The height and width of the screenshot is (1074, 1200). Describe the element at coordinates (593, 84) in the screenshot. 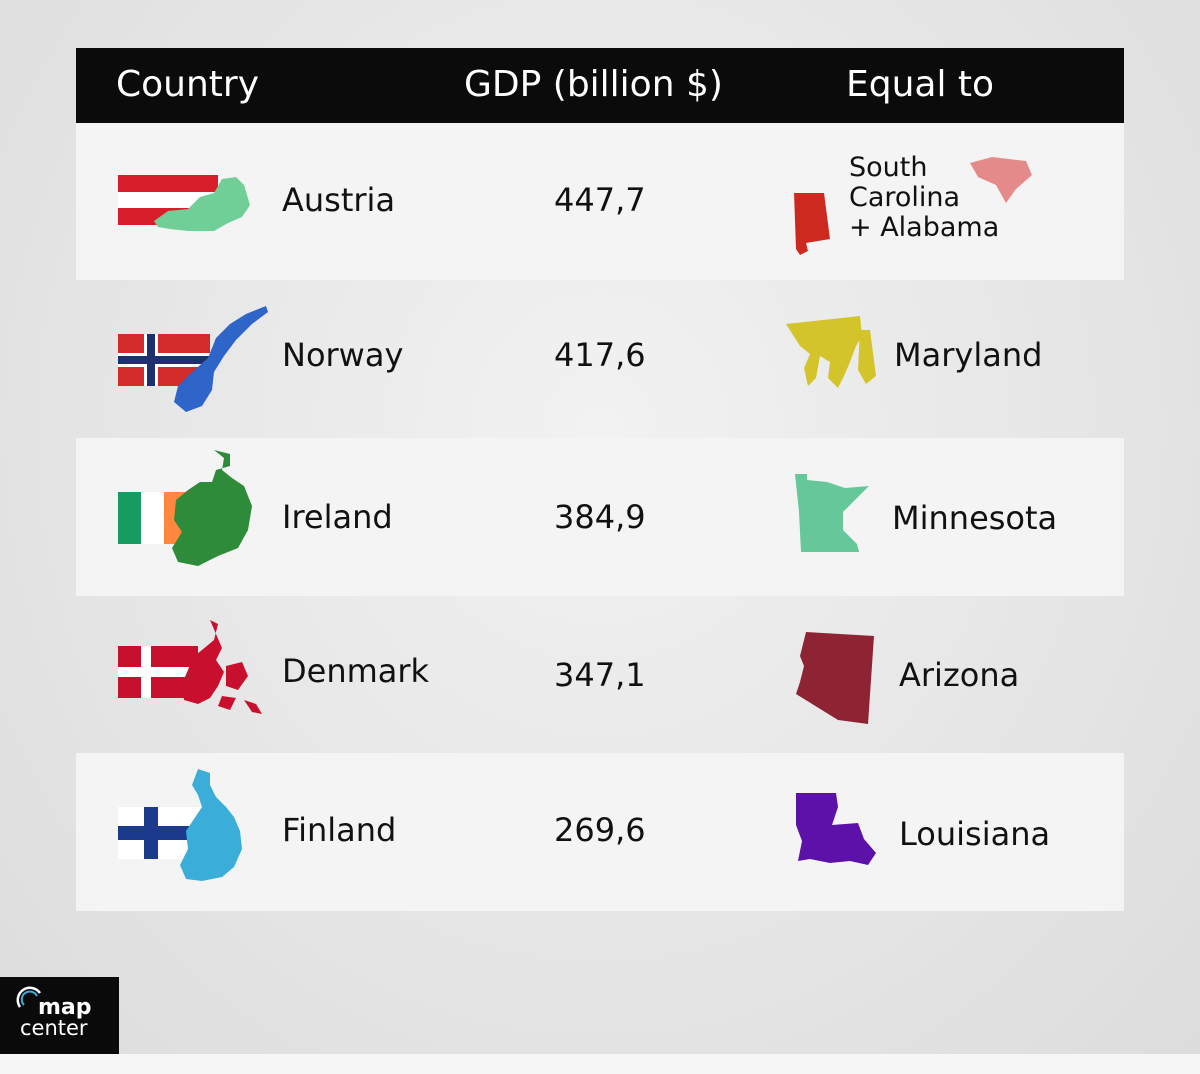

I see `header-gdp: GDP (billion $)` at that location.